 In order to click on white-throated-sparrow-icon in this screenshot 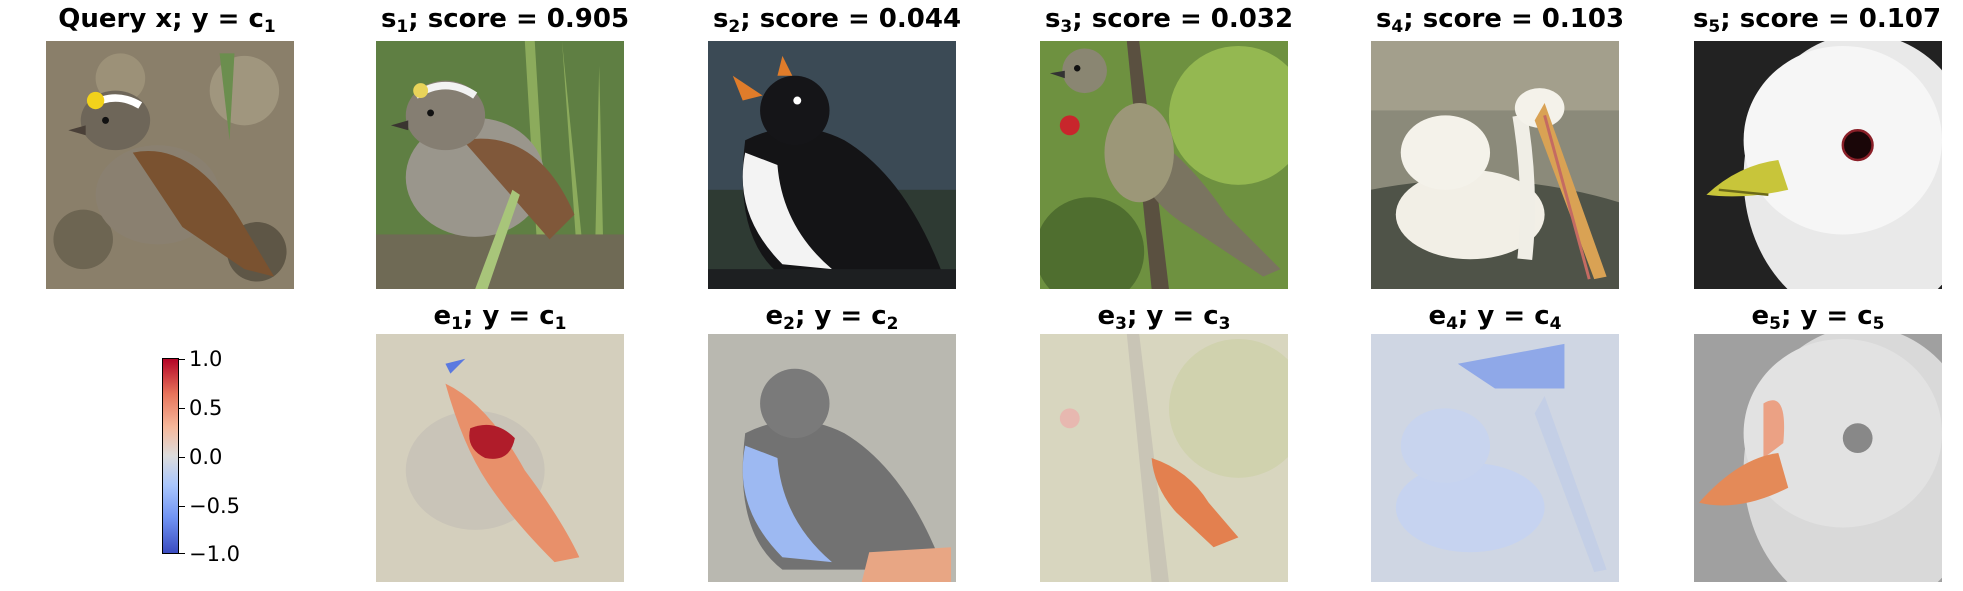, I will do `click(170, 165)`.